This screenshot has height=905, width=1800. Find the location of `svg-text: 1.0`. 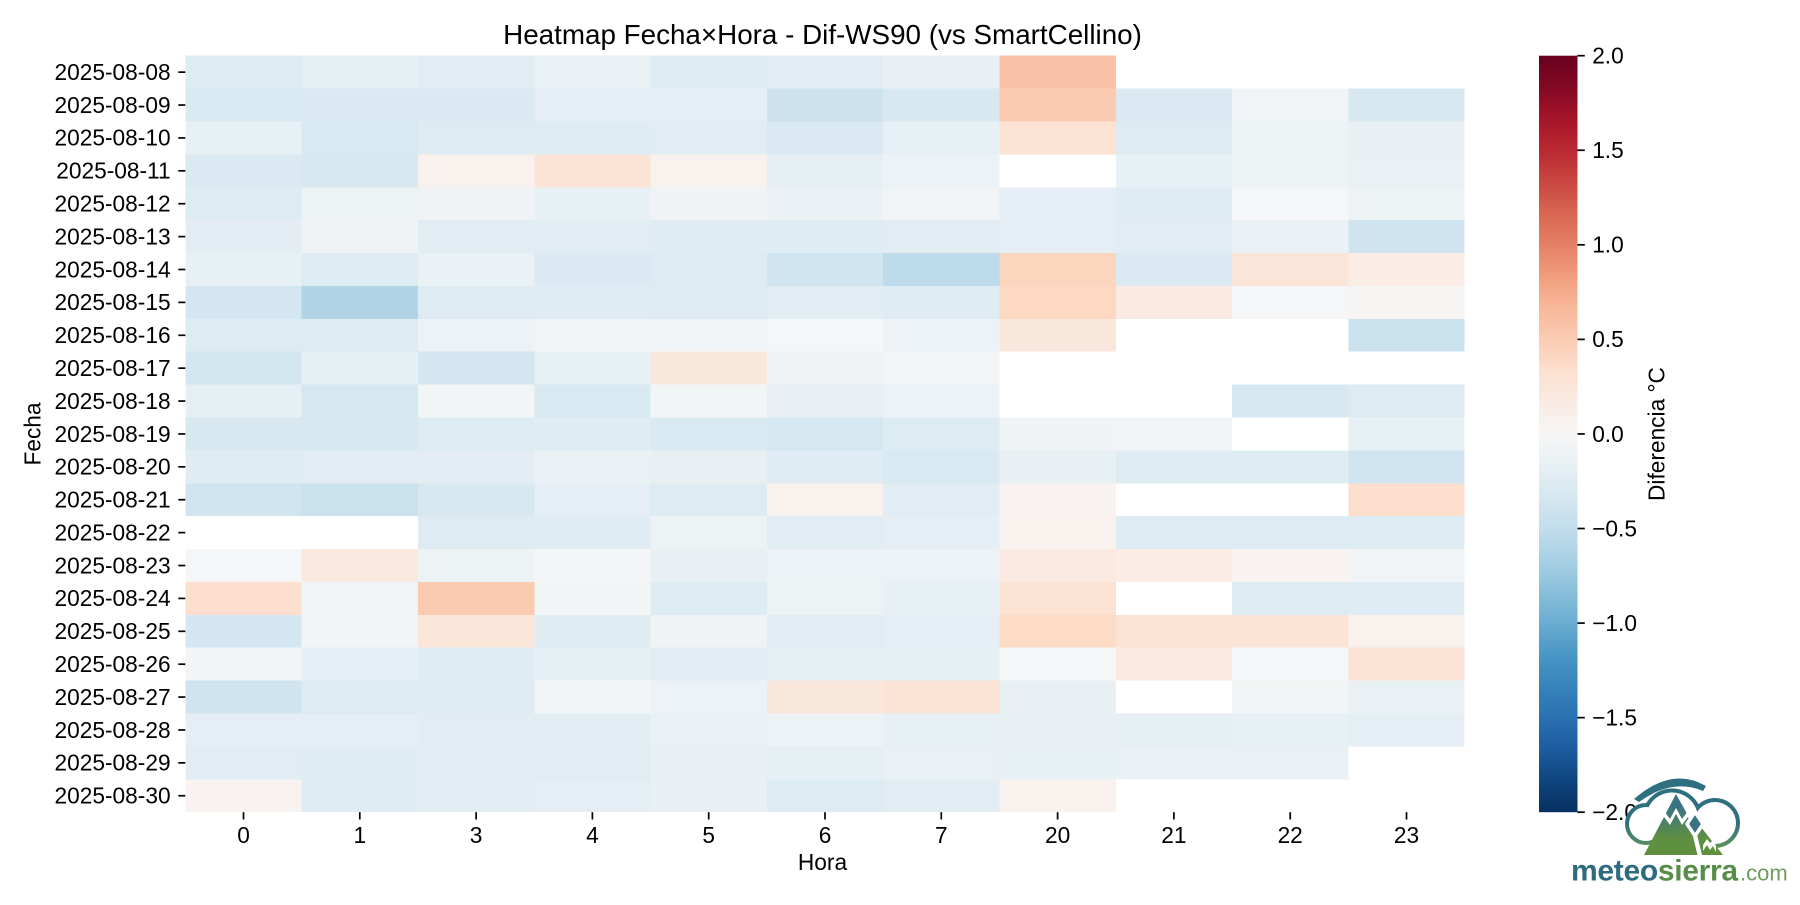

svg-text: 1.0 is located at coordinates (1608, 245).